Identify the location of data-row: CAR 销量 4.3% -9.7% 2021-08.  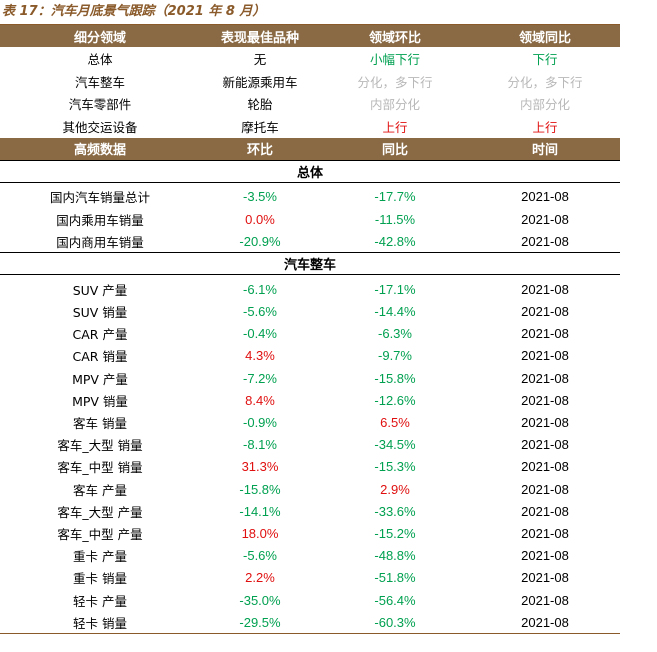
(310, 356).